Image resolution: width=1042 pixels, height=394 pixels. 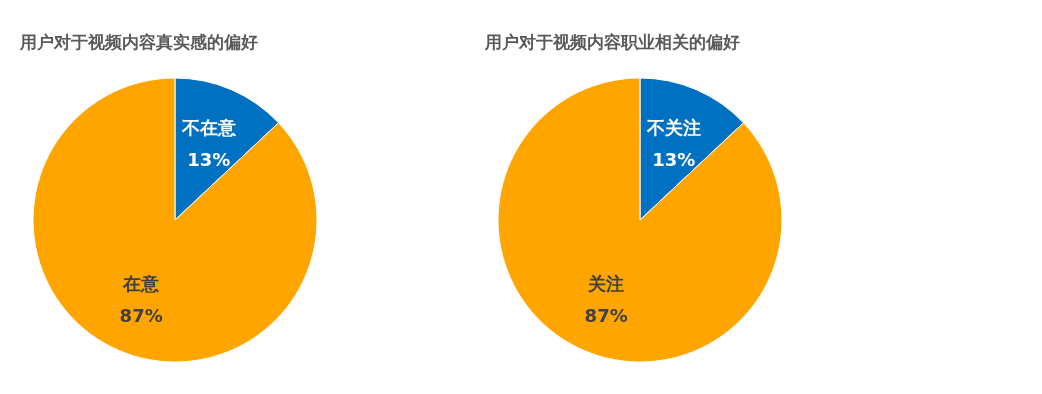 What do you see at coordinates (673, 127) in the screenshot?
I see `slice-label: 不关注` at bounding box center [673, 127].